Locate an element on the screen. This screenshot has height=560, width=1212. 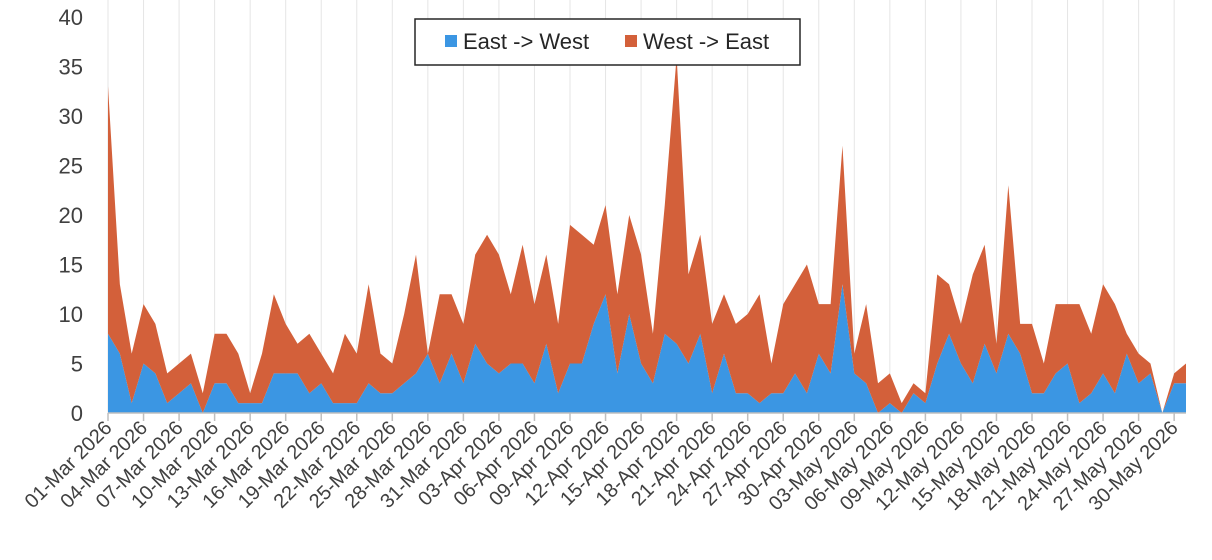
axes-group is located at coordinates (646, 416).